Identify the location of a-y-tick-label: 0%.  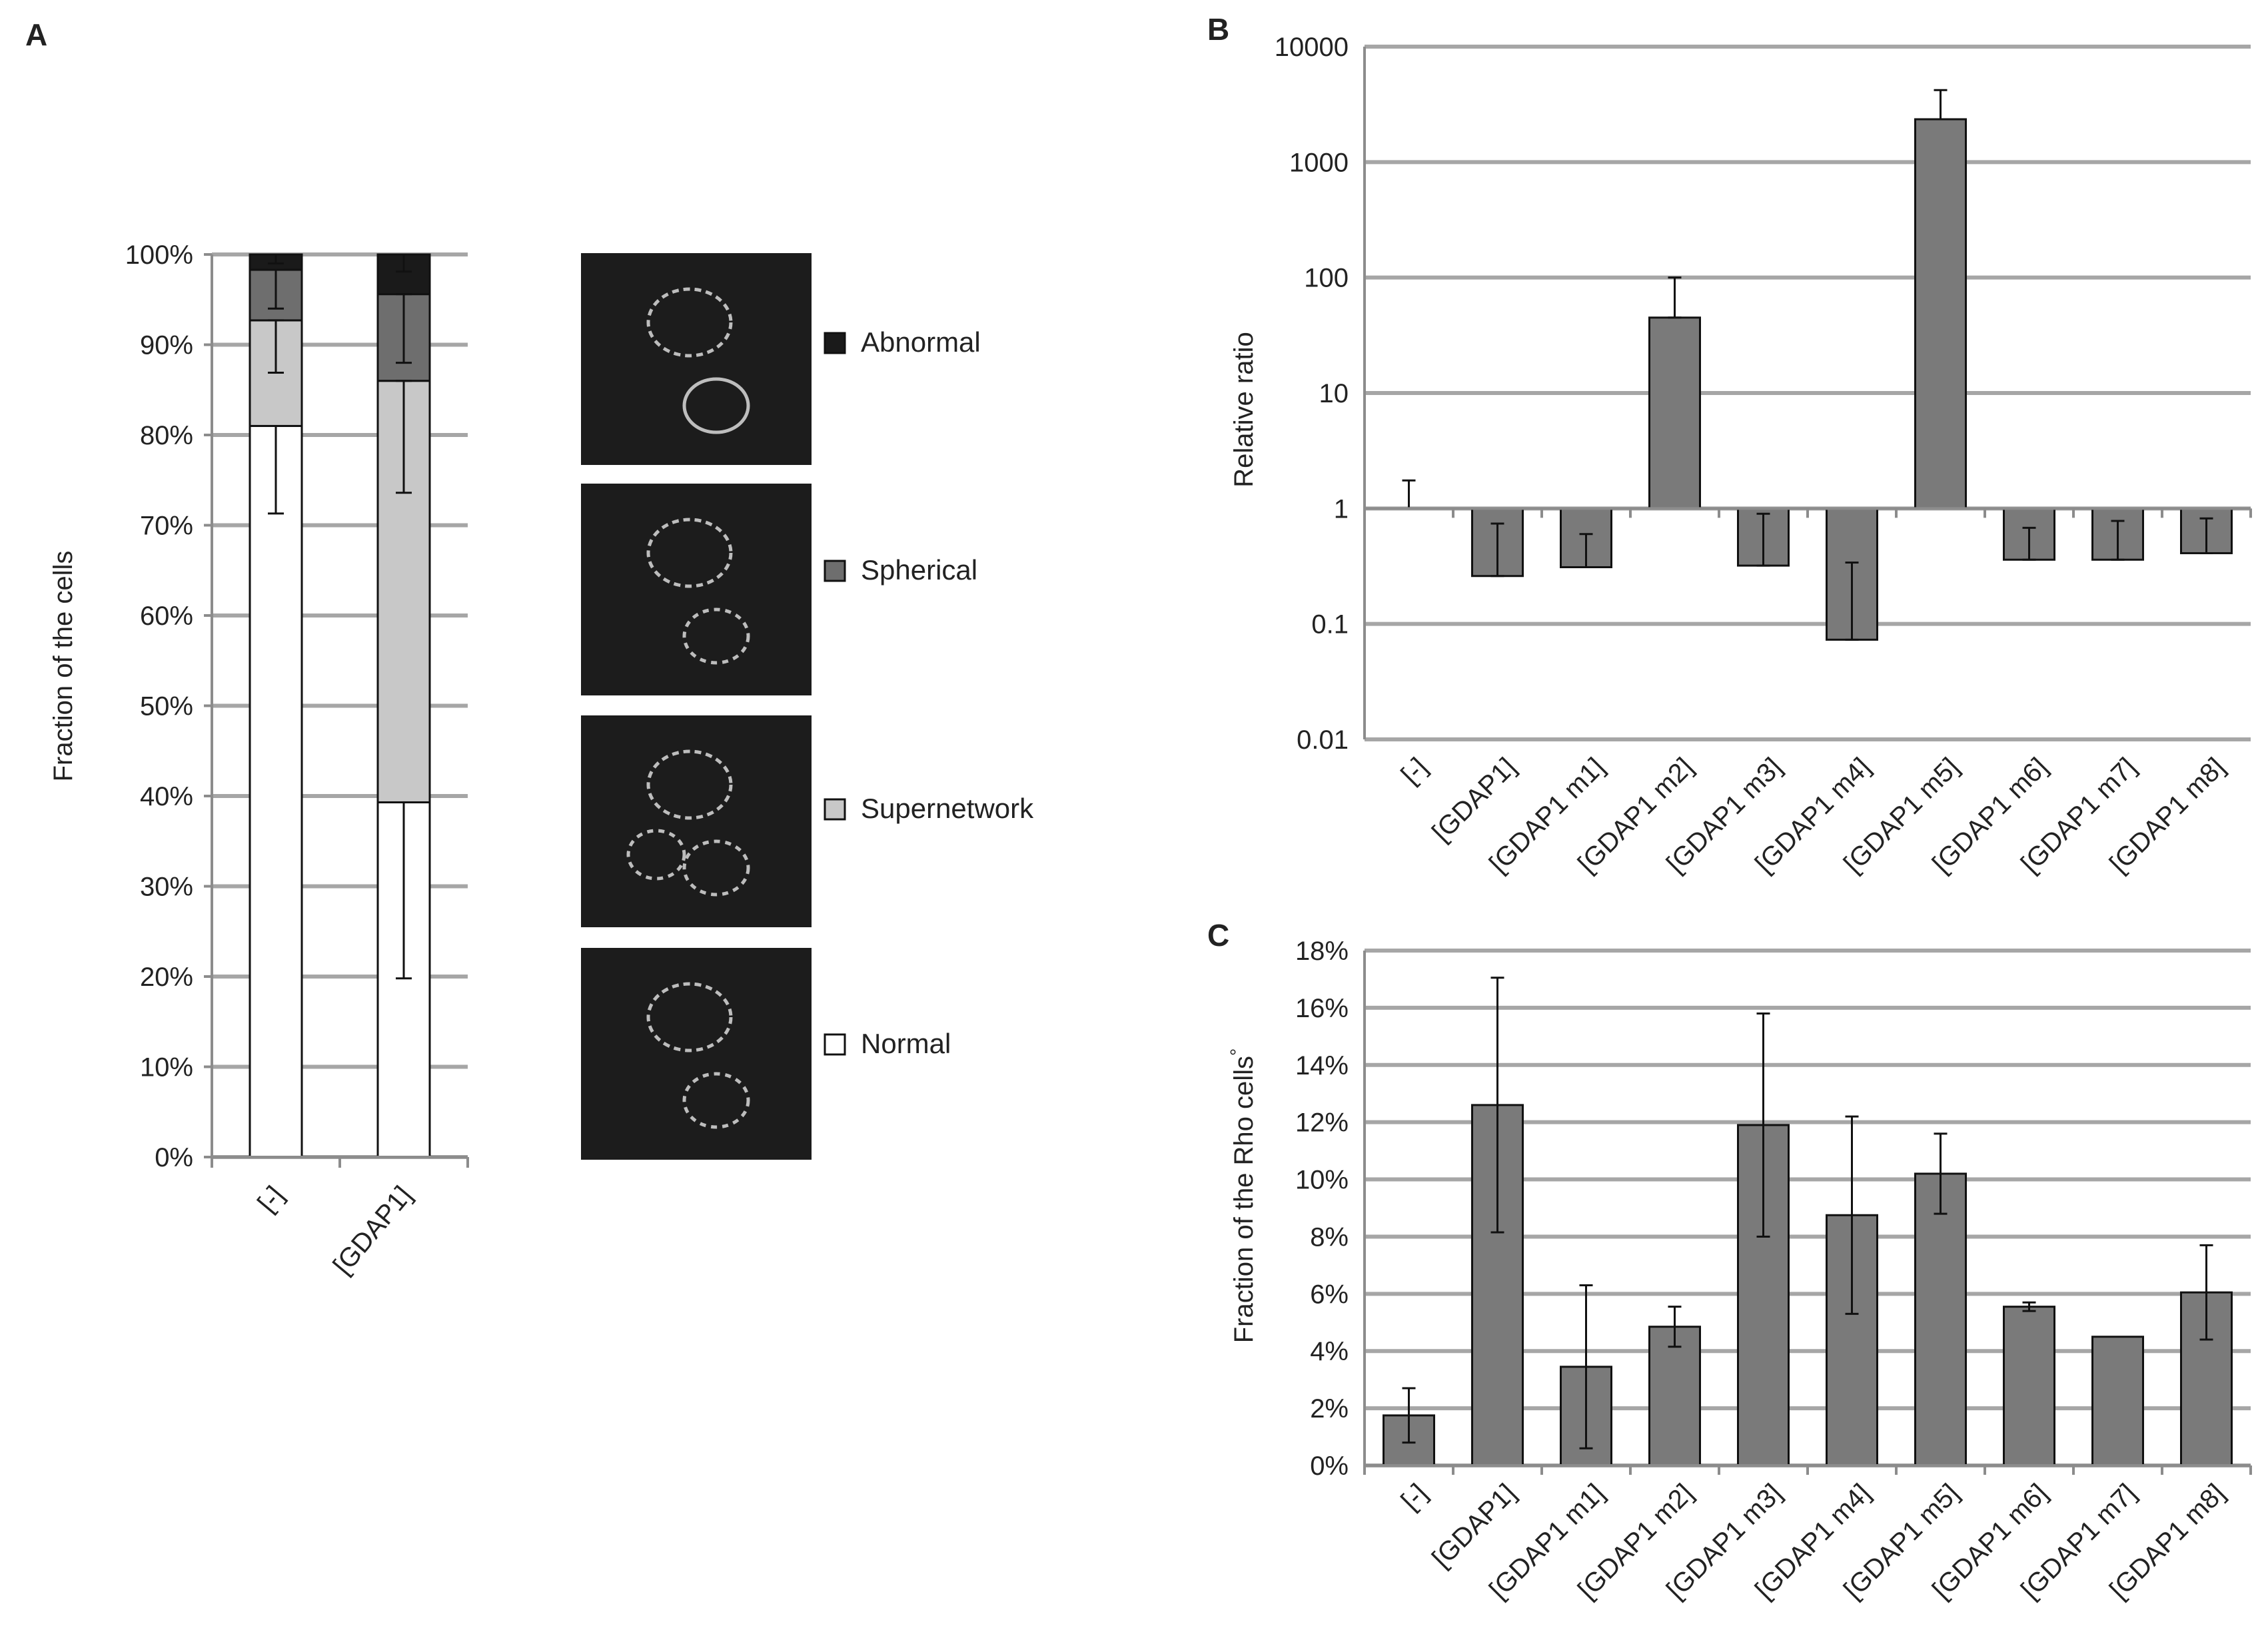
(174, 1157).